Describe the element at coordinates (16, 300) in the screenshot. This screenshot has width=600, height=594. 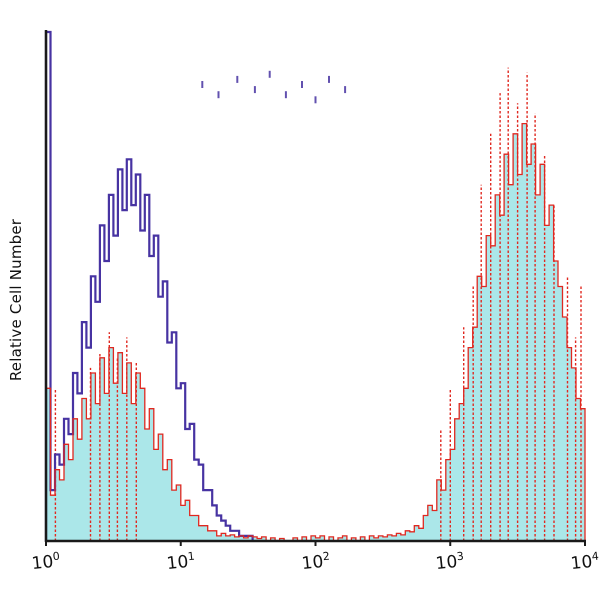
I see `y-axis-label: Relative Cell Number` at that location.